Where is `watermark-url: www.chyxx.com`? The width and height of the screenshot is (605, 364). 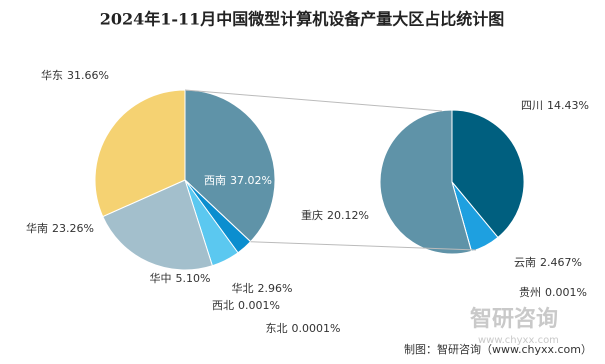
watermark-url: www.chyxx.com is located at coordinates (518, 340).